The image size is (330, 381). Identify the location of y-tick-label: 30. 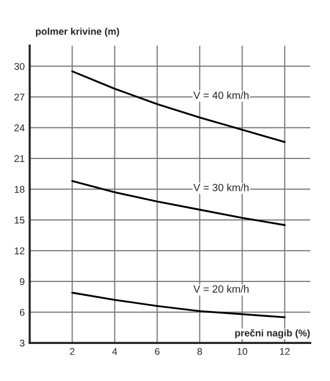
(19, 66).